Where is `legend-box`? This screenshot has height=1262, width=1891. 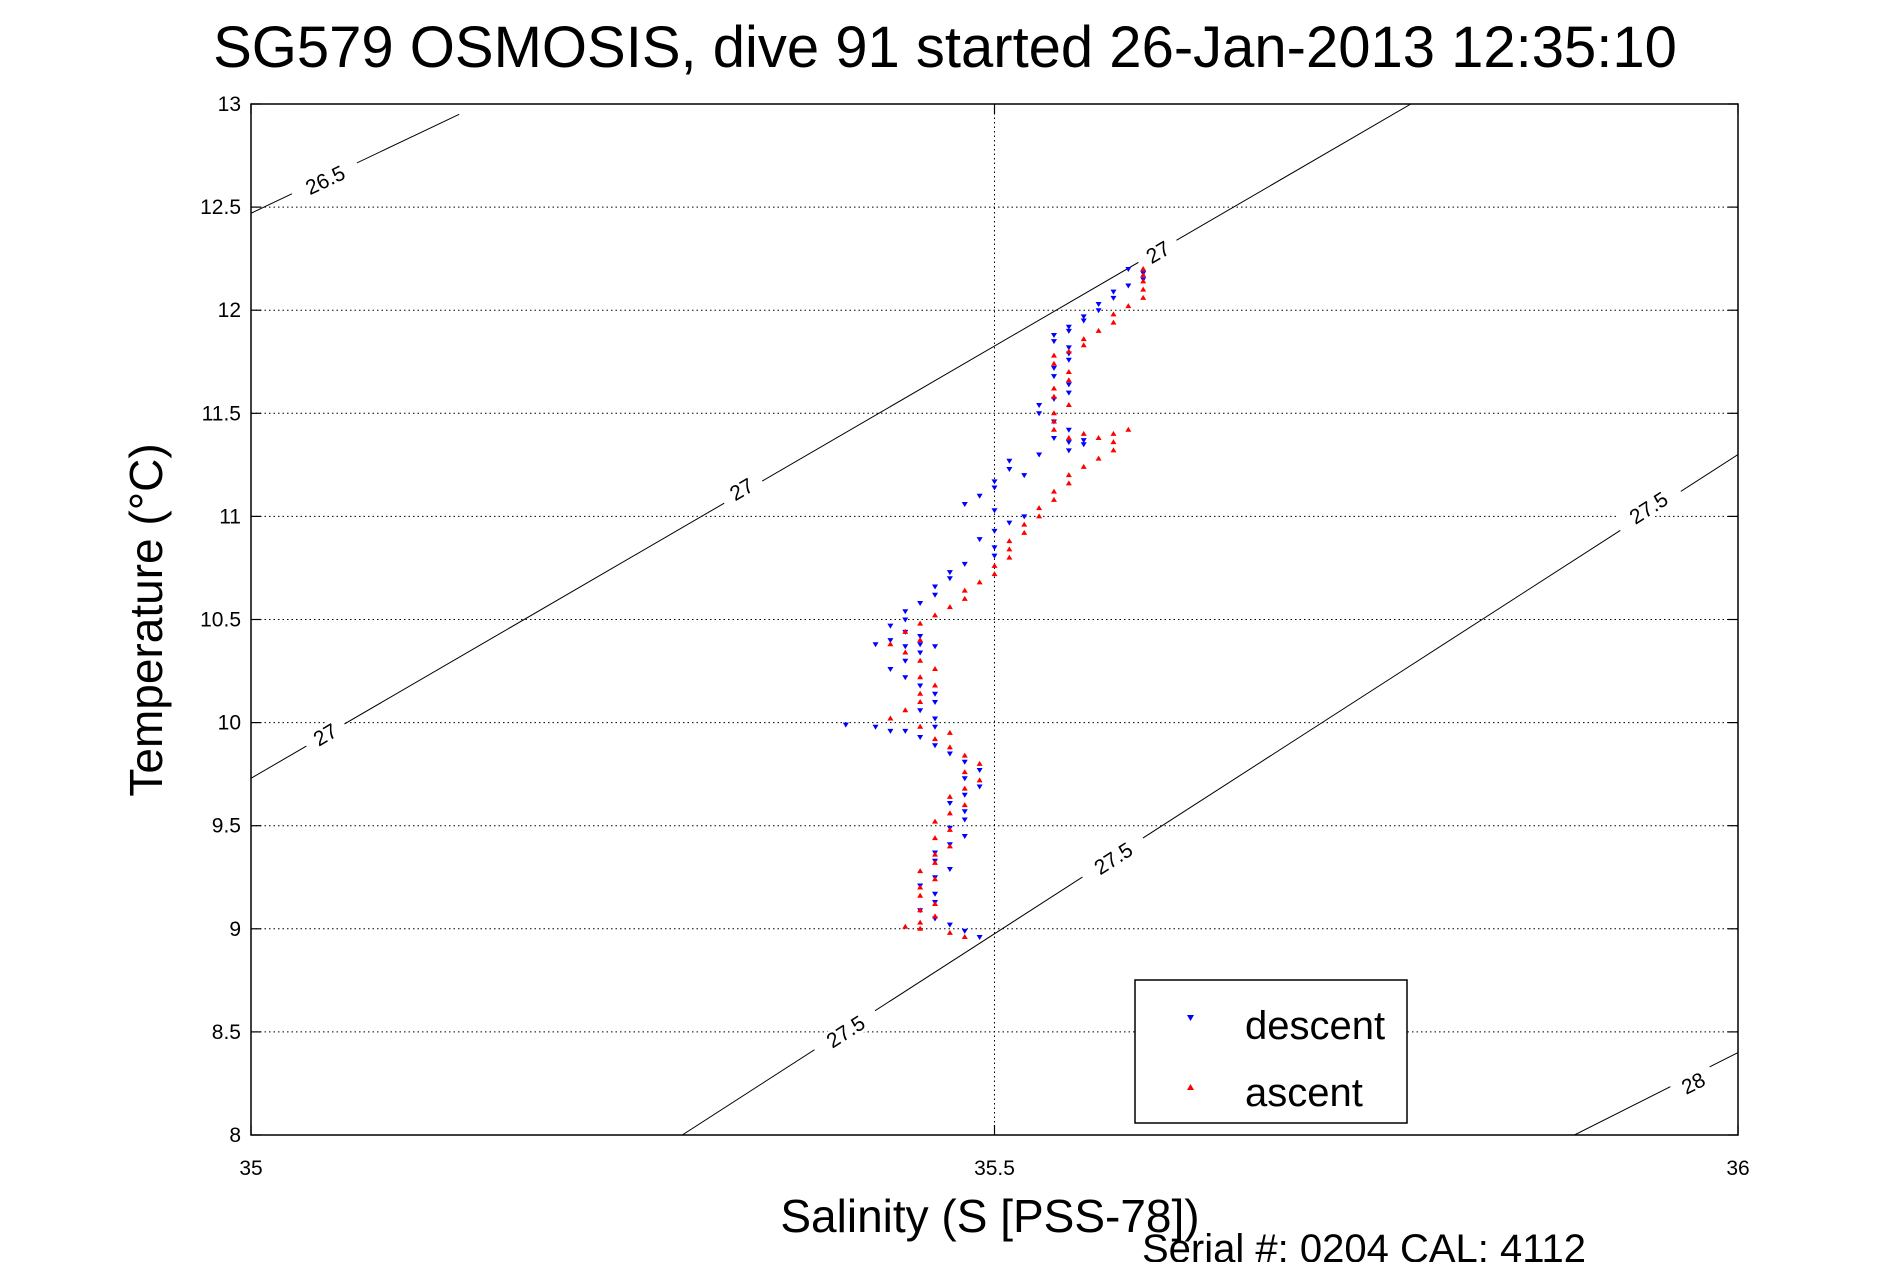
legend-box is located at coordinates (1271, 1051).